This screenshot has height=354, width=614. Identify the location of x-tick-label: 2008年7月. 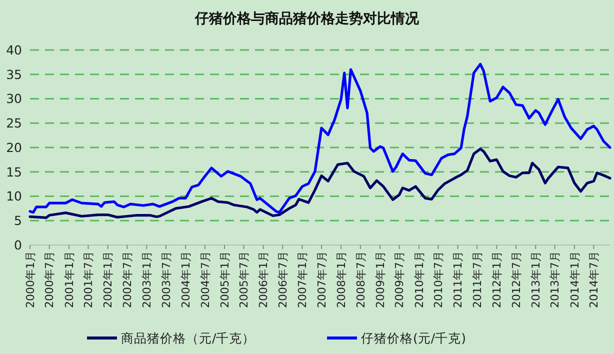
(361, 279).